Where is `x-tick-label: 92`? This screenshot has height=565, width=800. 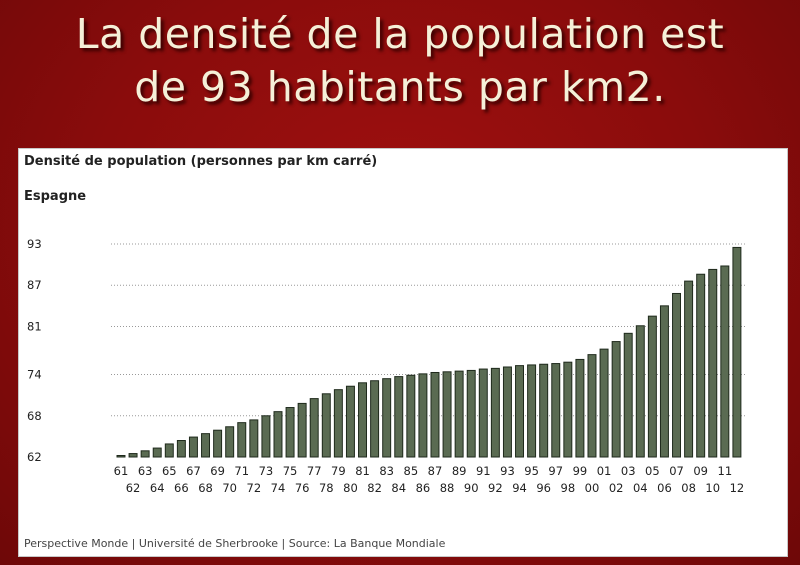 x-tick-label: 92 is located at coordinates (495, 488).